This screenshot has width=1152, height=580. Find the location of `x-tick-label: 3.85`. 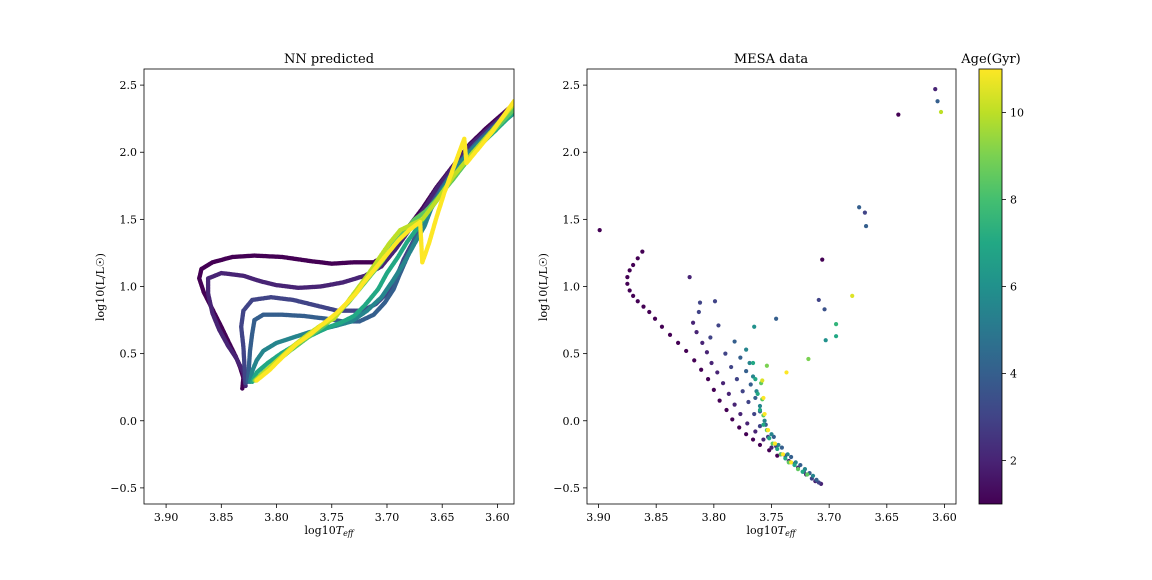

x-tick-label: 3.85 is located at coordinates (221, 517).